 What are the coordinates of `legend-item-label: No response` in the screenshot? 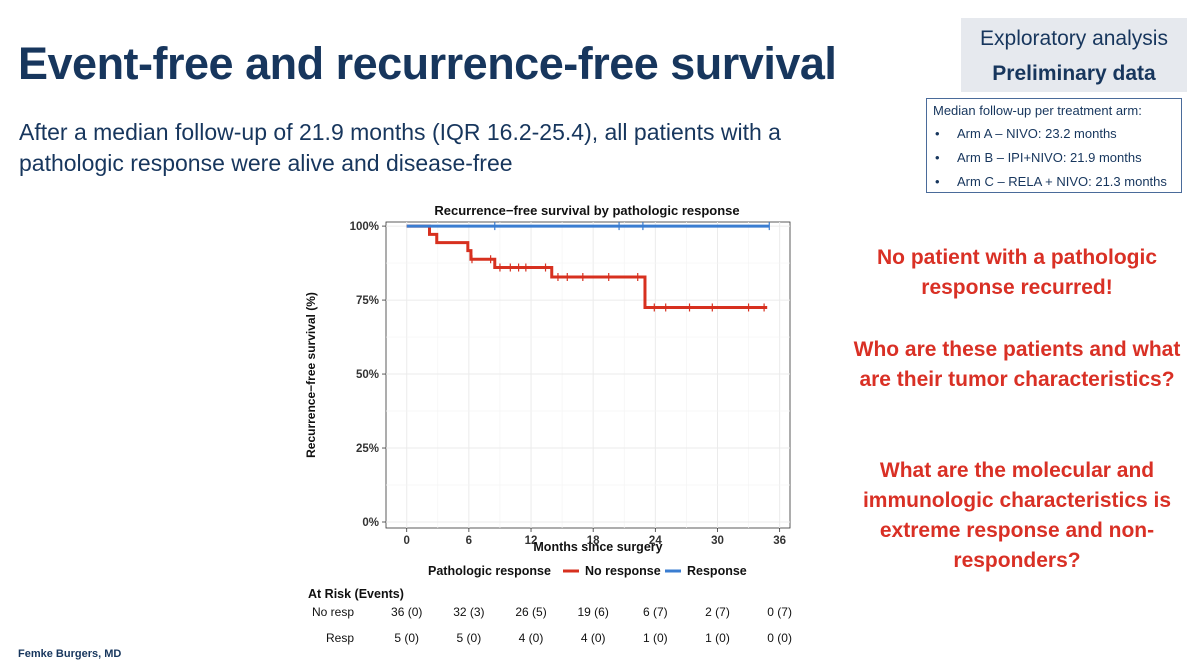 It's located at (623, 571).